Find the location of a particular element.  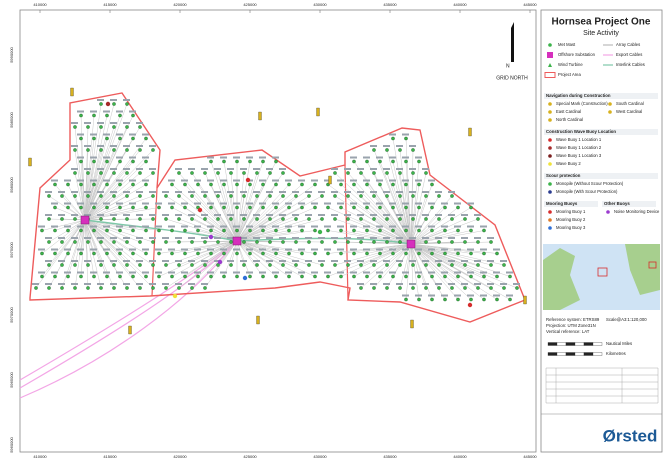

legend-item: Special Mark (Construction) is located at coordinates (582, 103).